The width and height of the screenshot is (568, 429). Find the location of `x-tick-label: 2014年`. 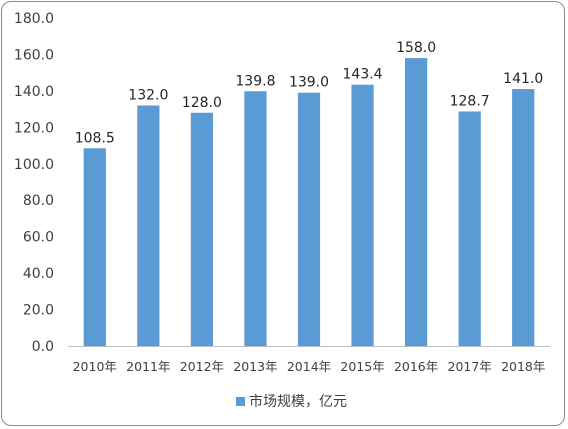

x-tick-label: 2014年 is located at coordinates (309, 366).